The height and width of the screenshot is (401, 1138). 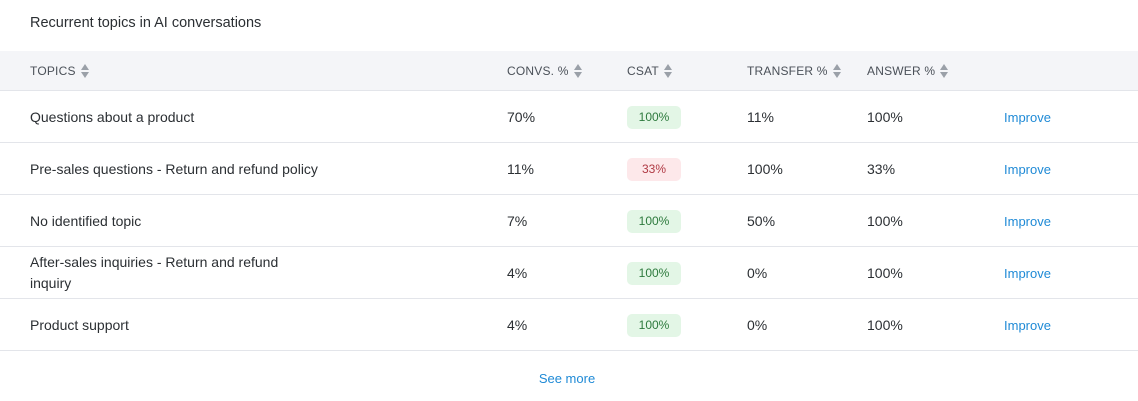 What do you see at coordinates (86, 220) in the screenshot?
I see `topic-name: No identified topic` at bounding box center [86, 220].